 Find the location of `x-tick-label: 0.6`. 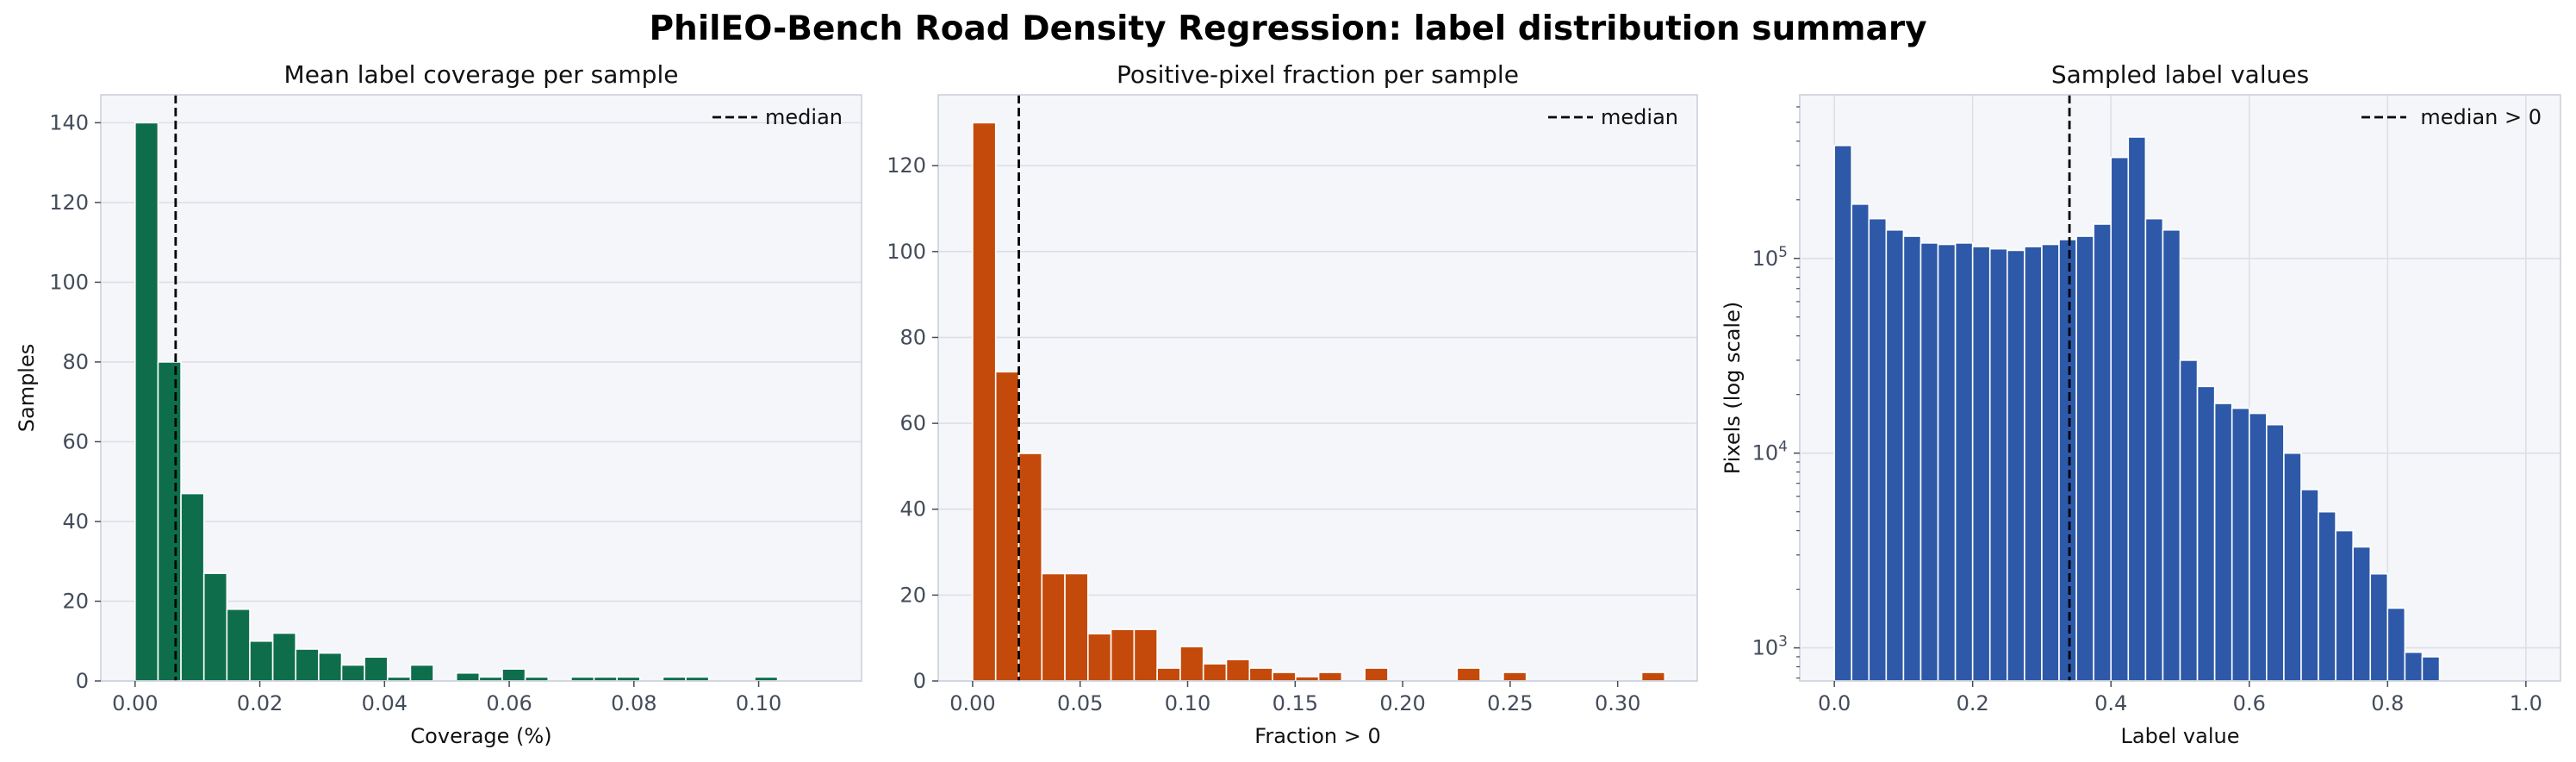

x-tick-label: 0.6 is located at coordinates (2249, 703).